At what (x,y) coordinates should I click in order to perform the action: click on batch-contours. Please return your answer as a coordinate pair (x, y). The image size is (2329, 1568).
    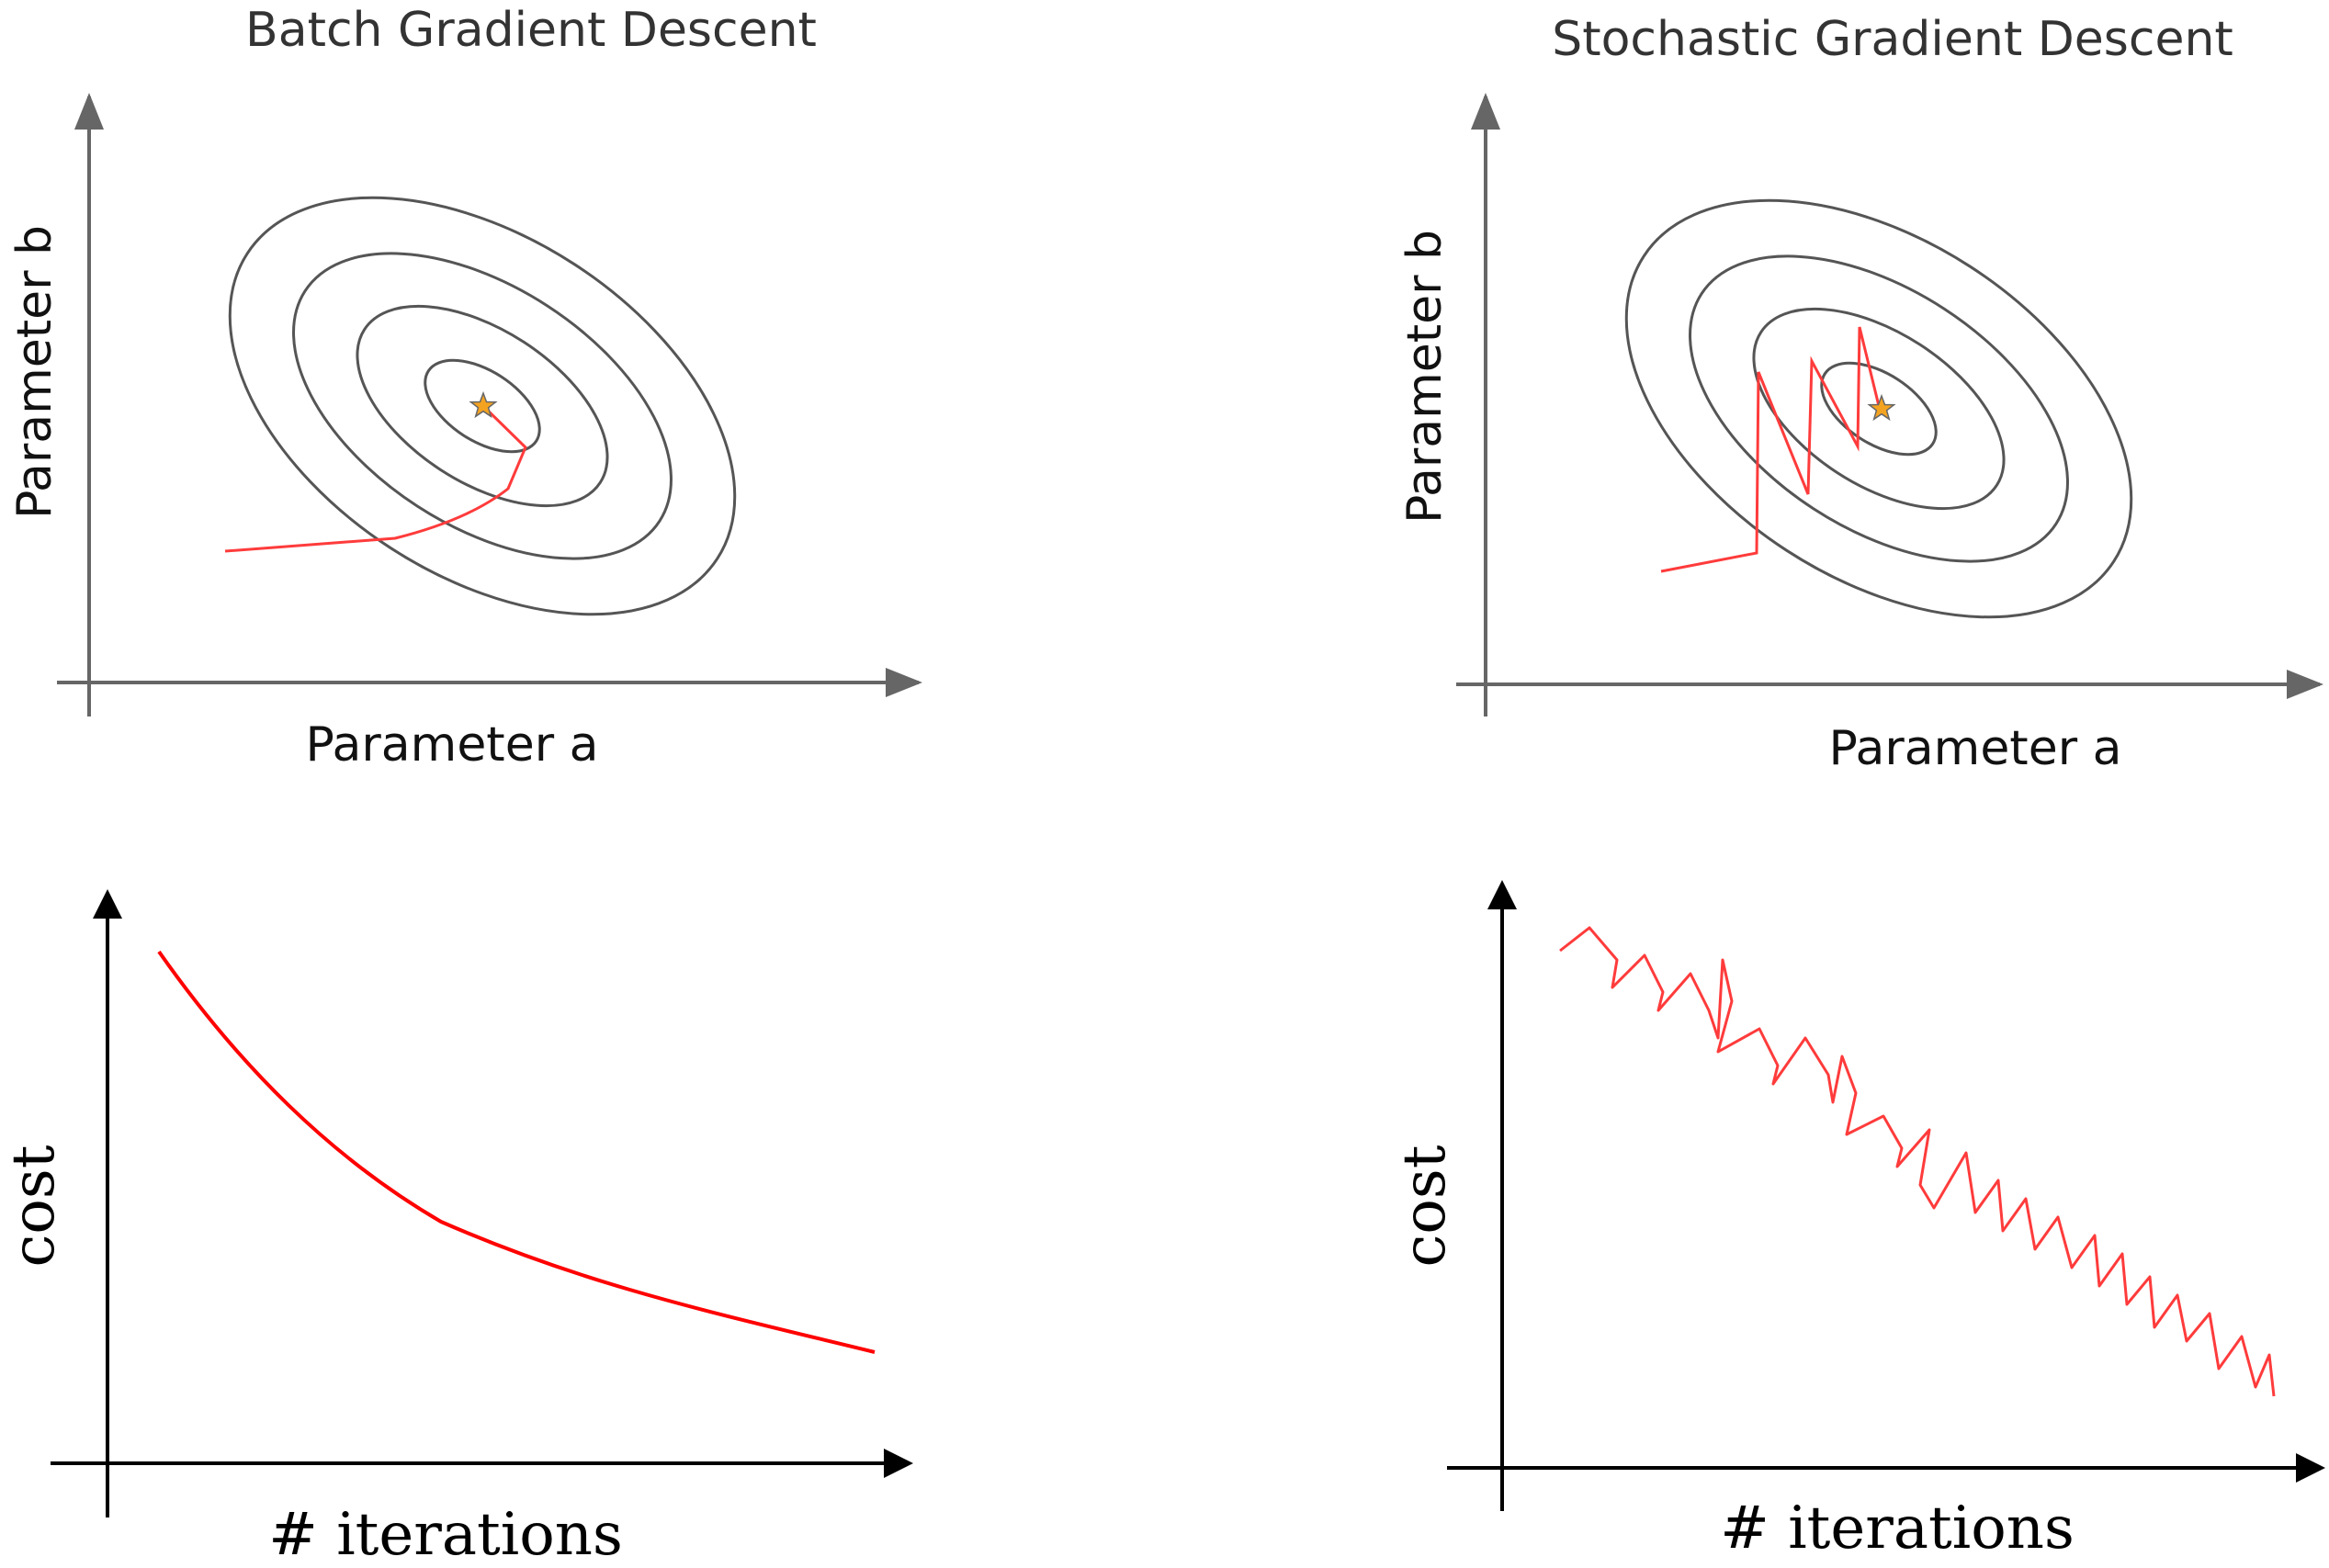
    Looking at the image, I should click on (482, 406).